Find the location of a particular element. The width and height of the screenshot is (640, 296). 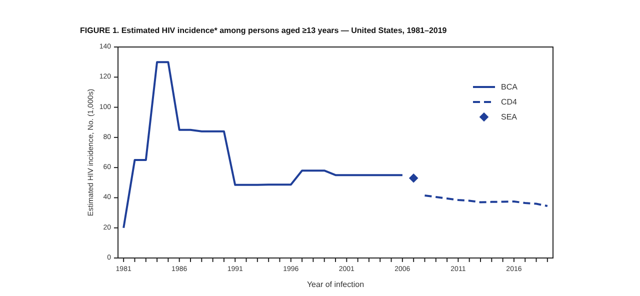

legend-label: CD4 is located at coordinates (509, 102).